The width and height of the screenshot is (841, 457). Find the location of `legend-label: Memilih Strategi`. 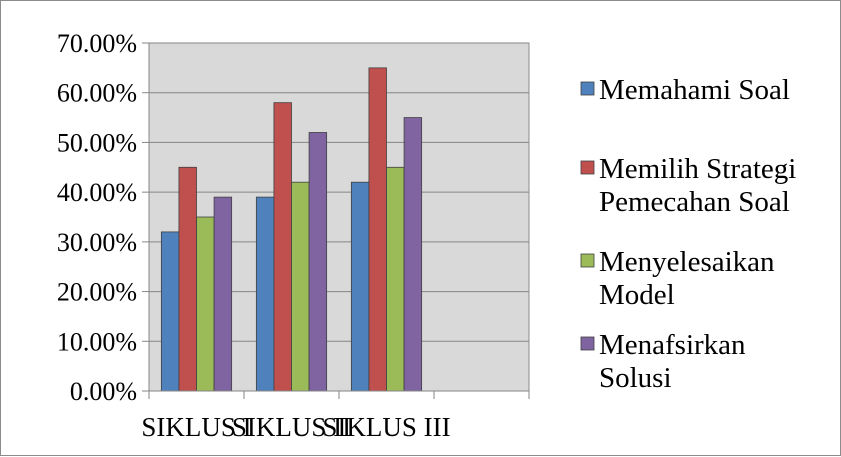

legend-label: Memilih Strategi is located at coordinates (697, 169).